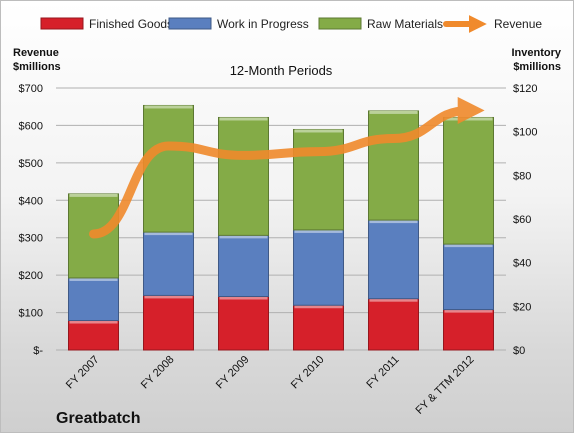 Image resolution: width=574 pixels, height=434 pixels. What do you see at coordinates (263, 24) in the screenshot?
I see `legend-label: Work in Progress` at bounding box center [263, 24].